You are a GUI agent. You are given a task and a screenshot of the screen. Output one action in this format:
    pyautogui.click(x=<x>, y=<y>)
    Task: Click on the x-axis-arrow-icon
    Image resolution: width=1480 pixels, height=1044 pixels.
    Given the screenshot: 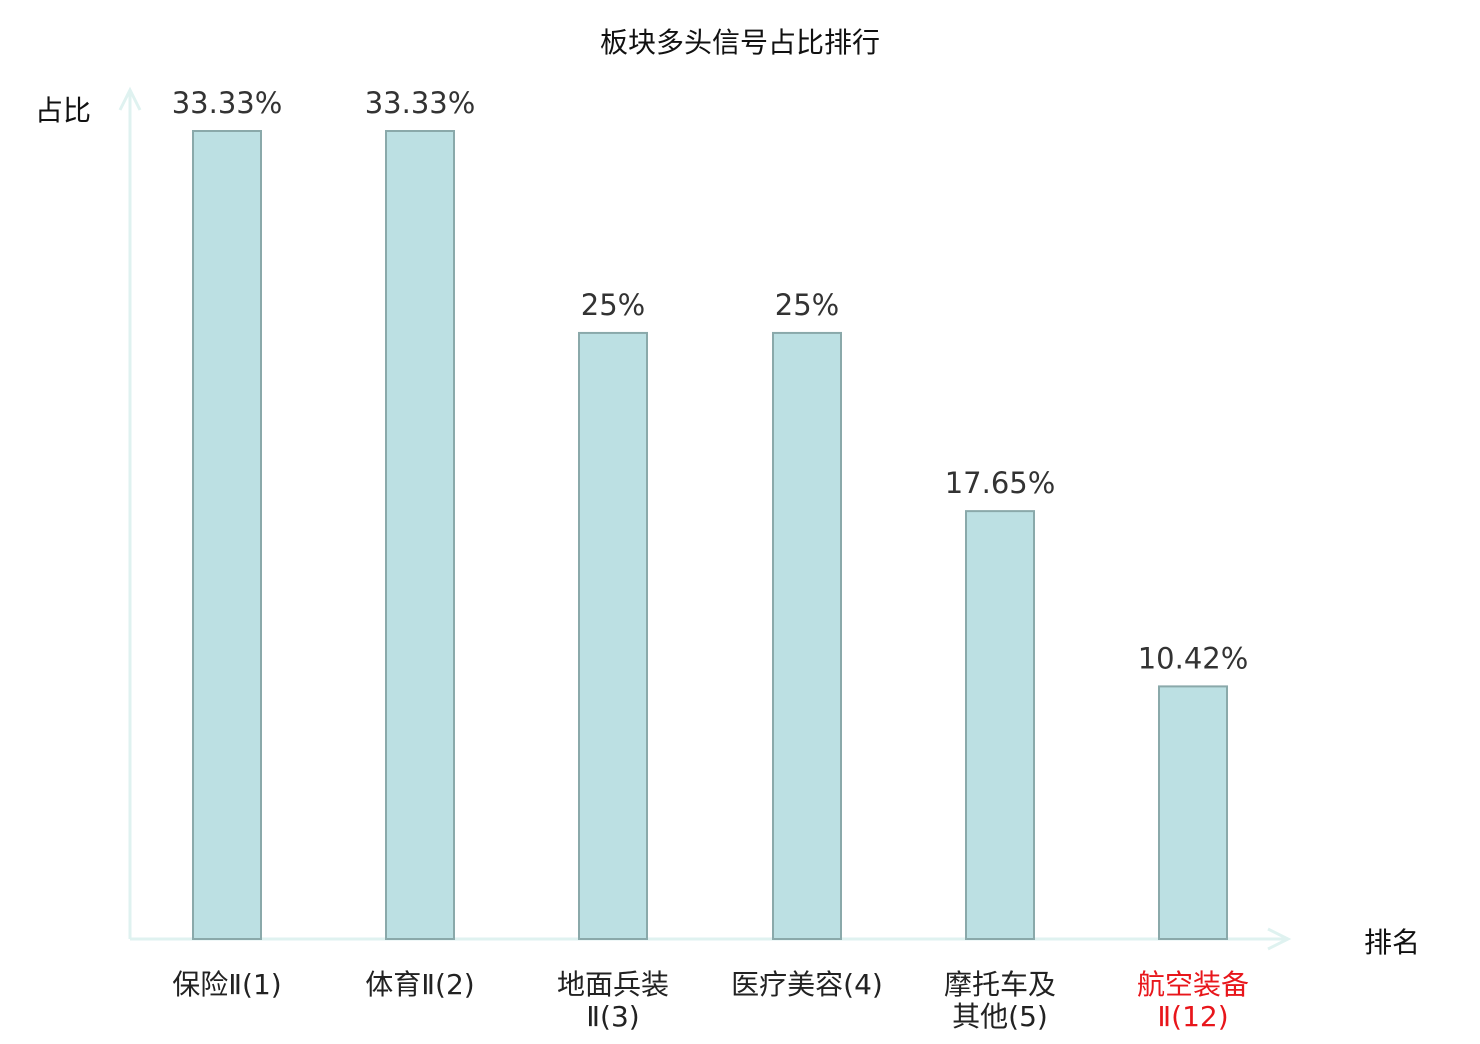 What is the action you would take?
    pyautogui.click(x=1279, y=939)
    